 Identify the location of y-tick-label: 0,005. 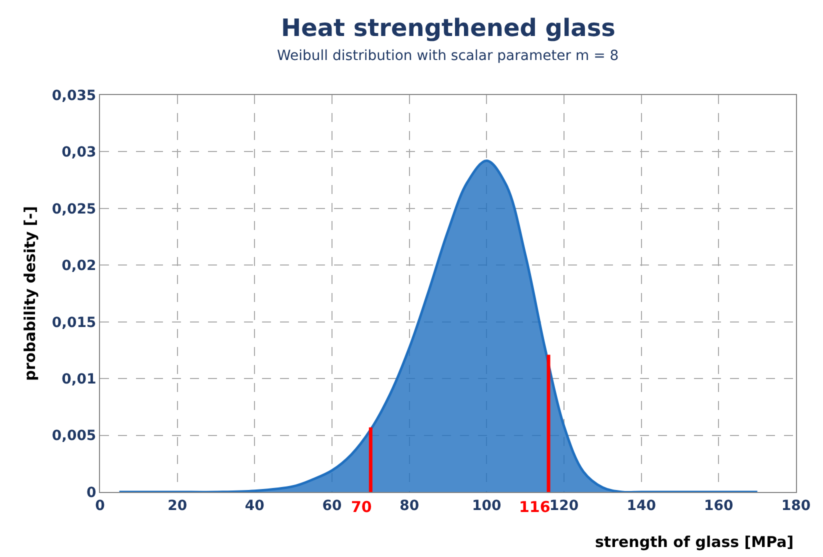
(74, 436).